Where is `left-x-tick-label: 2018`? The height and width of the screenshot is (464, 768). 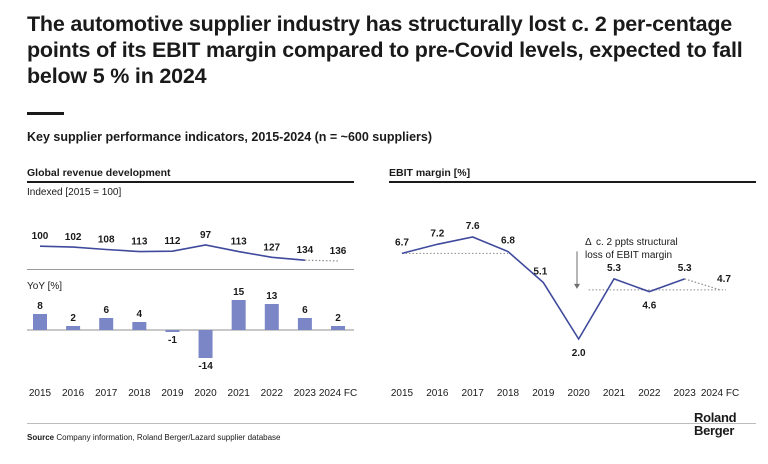
left-x-tick-label: 2018 is located at coordinates (139, 393).